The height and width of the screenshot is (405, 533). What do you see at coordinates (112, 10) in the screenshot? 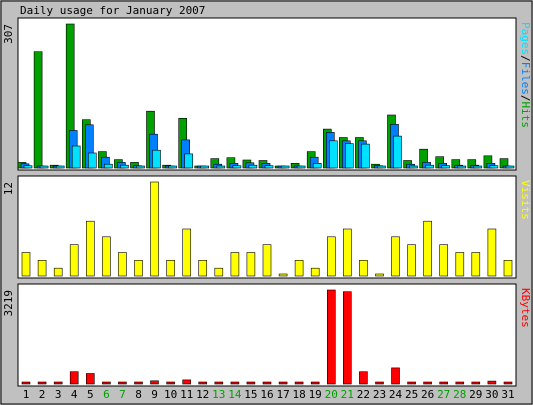
I see `chart-title: Daily usage for January 2007` at bounding box center [112, 10].